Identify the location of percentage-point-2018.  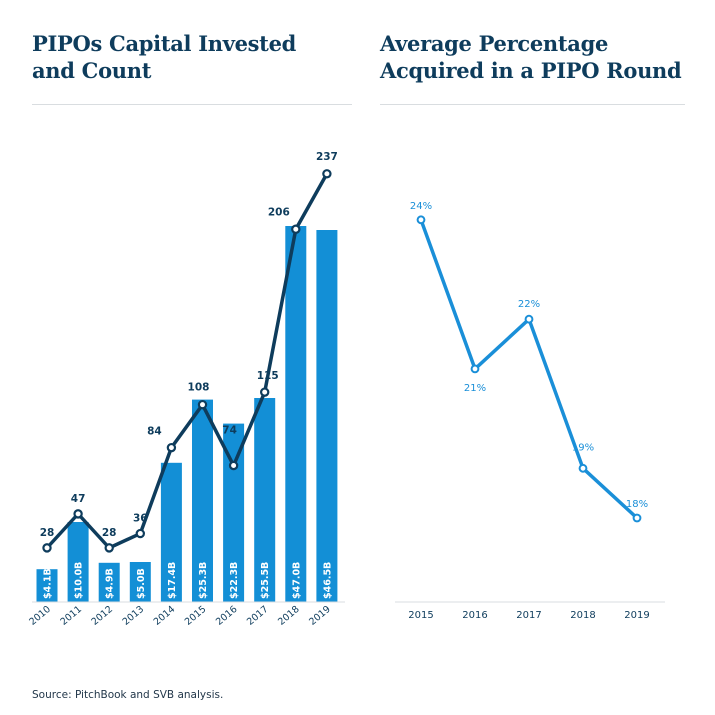
(583, 468).